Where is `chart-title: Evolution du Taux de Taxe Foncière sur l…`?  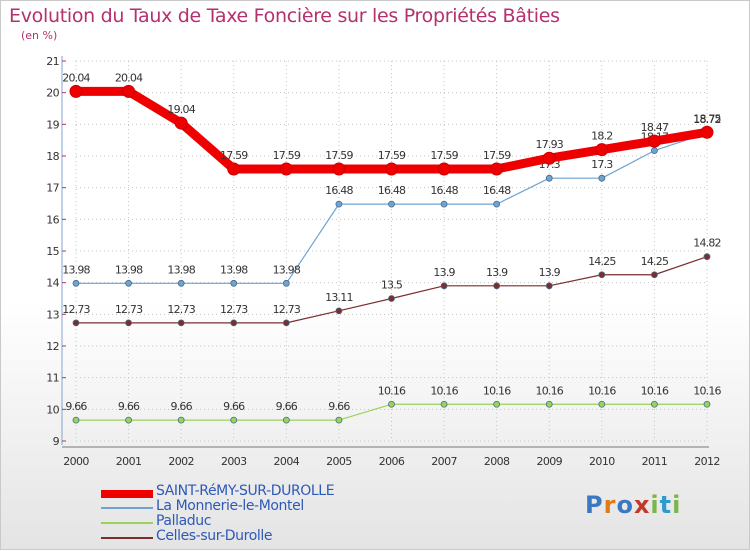 chart-title: Evolution du Taux de Taxe Foncière sur l… is located at coordinates (284, 16).